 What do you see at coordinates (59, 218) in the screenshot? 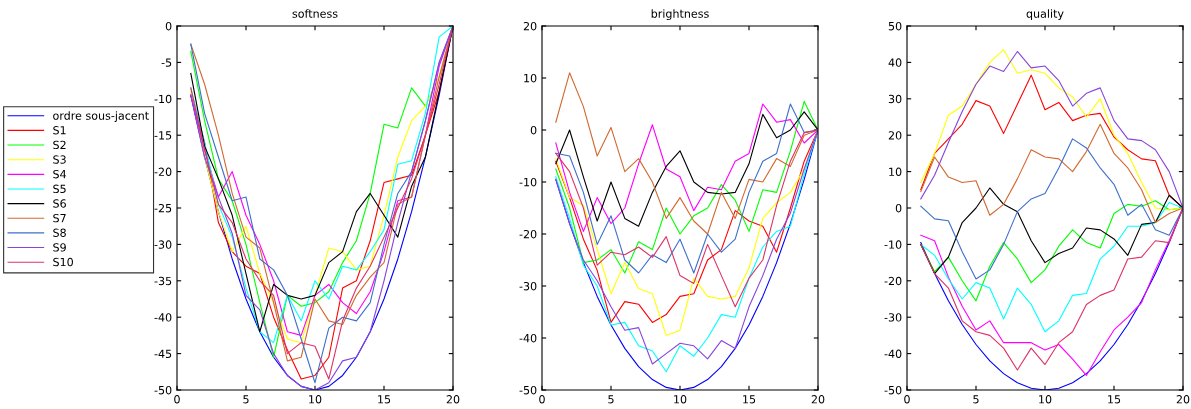
I see `legend-label: S7` at bounding box center [59, 218].